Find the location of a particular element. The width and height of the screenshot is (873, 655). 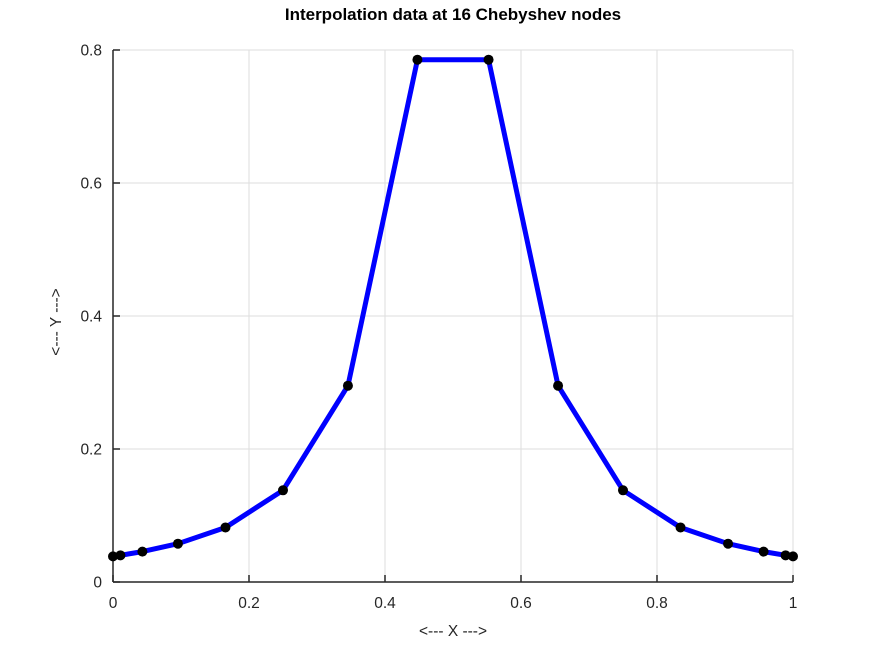

y-tick-label: 0.4 is located at coordinates (91, 317).